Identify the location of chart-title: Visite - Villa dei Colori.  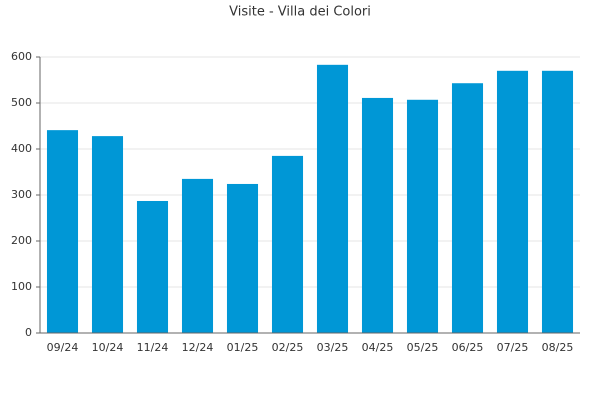
(300, 12).